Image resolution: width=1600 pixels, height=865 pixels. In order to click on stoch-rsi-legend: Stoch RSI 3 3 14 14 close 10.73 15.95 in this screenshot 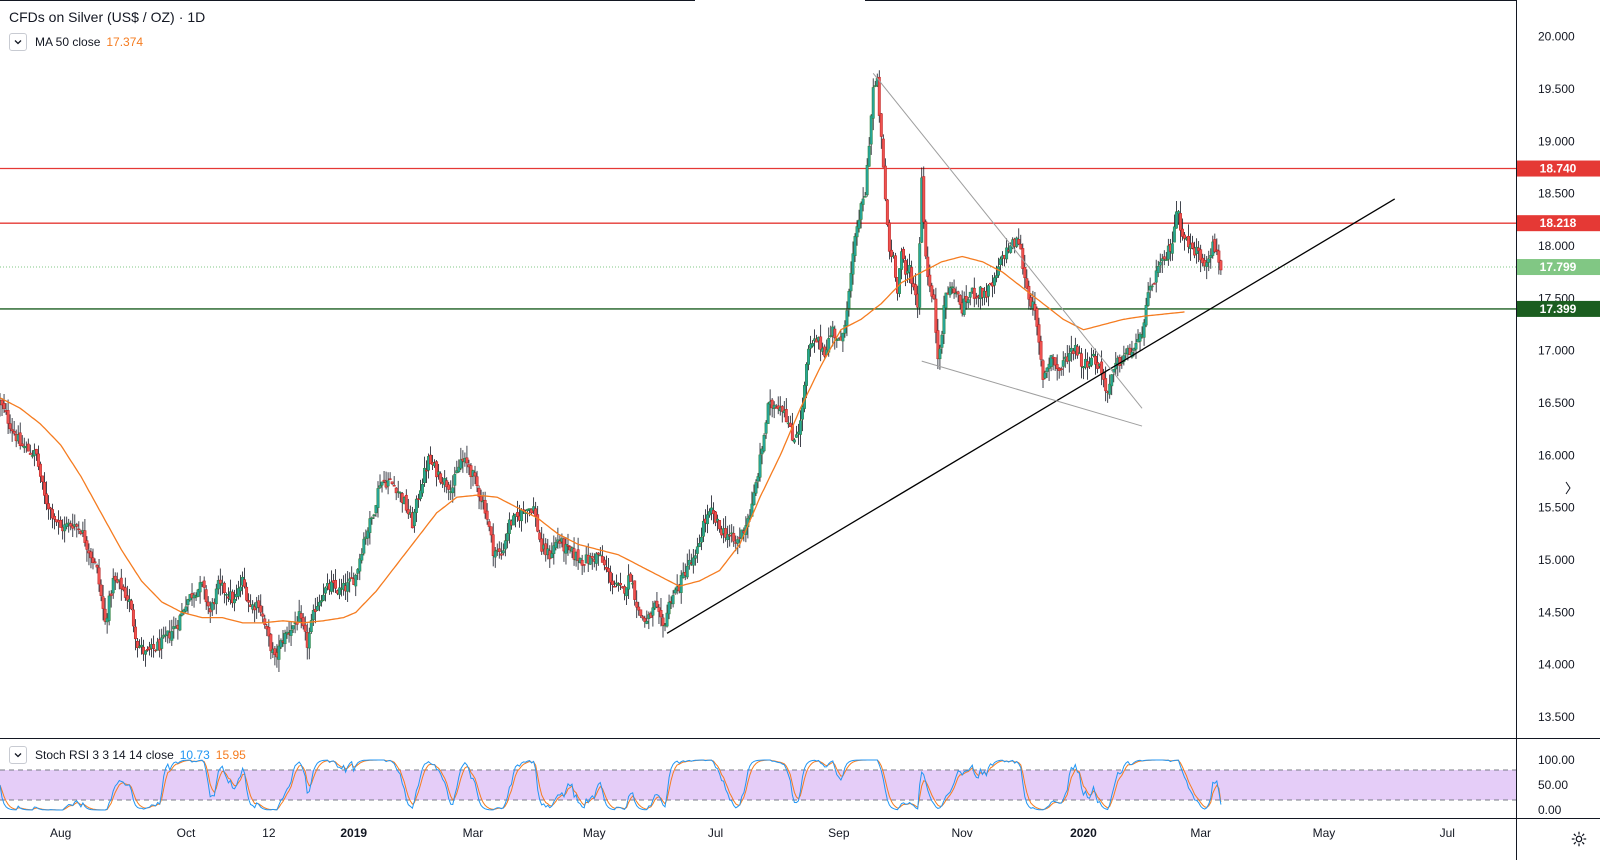, I will do `click(127, 755)`.